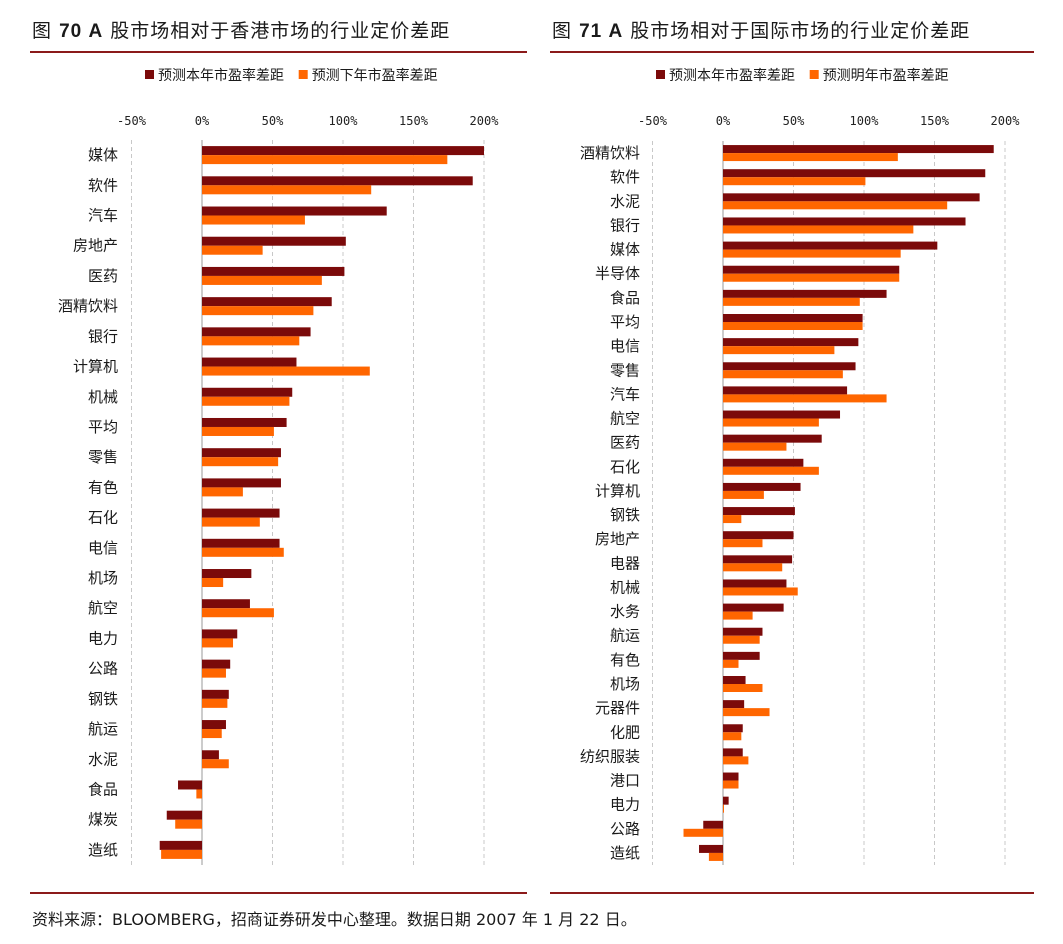 This screenshot has height=944, width=1063. What do you see at coordinates (625, 467) in the screenshot?
I see `right-category-label: 石化` at bounding box center [625, 467].